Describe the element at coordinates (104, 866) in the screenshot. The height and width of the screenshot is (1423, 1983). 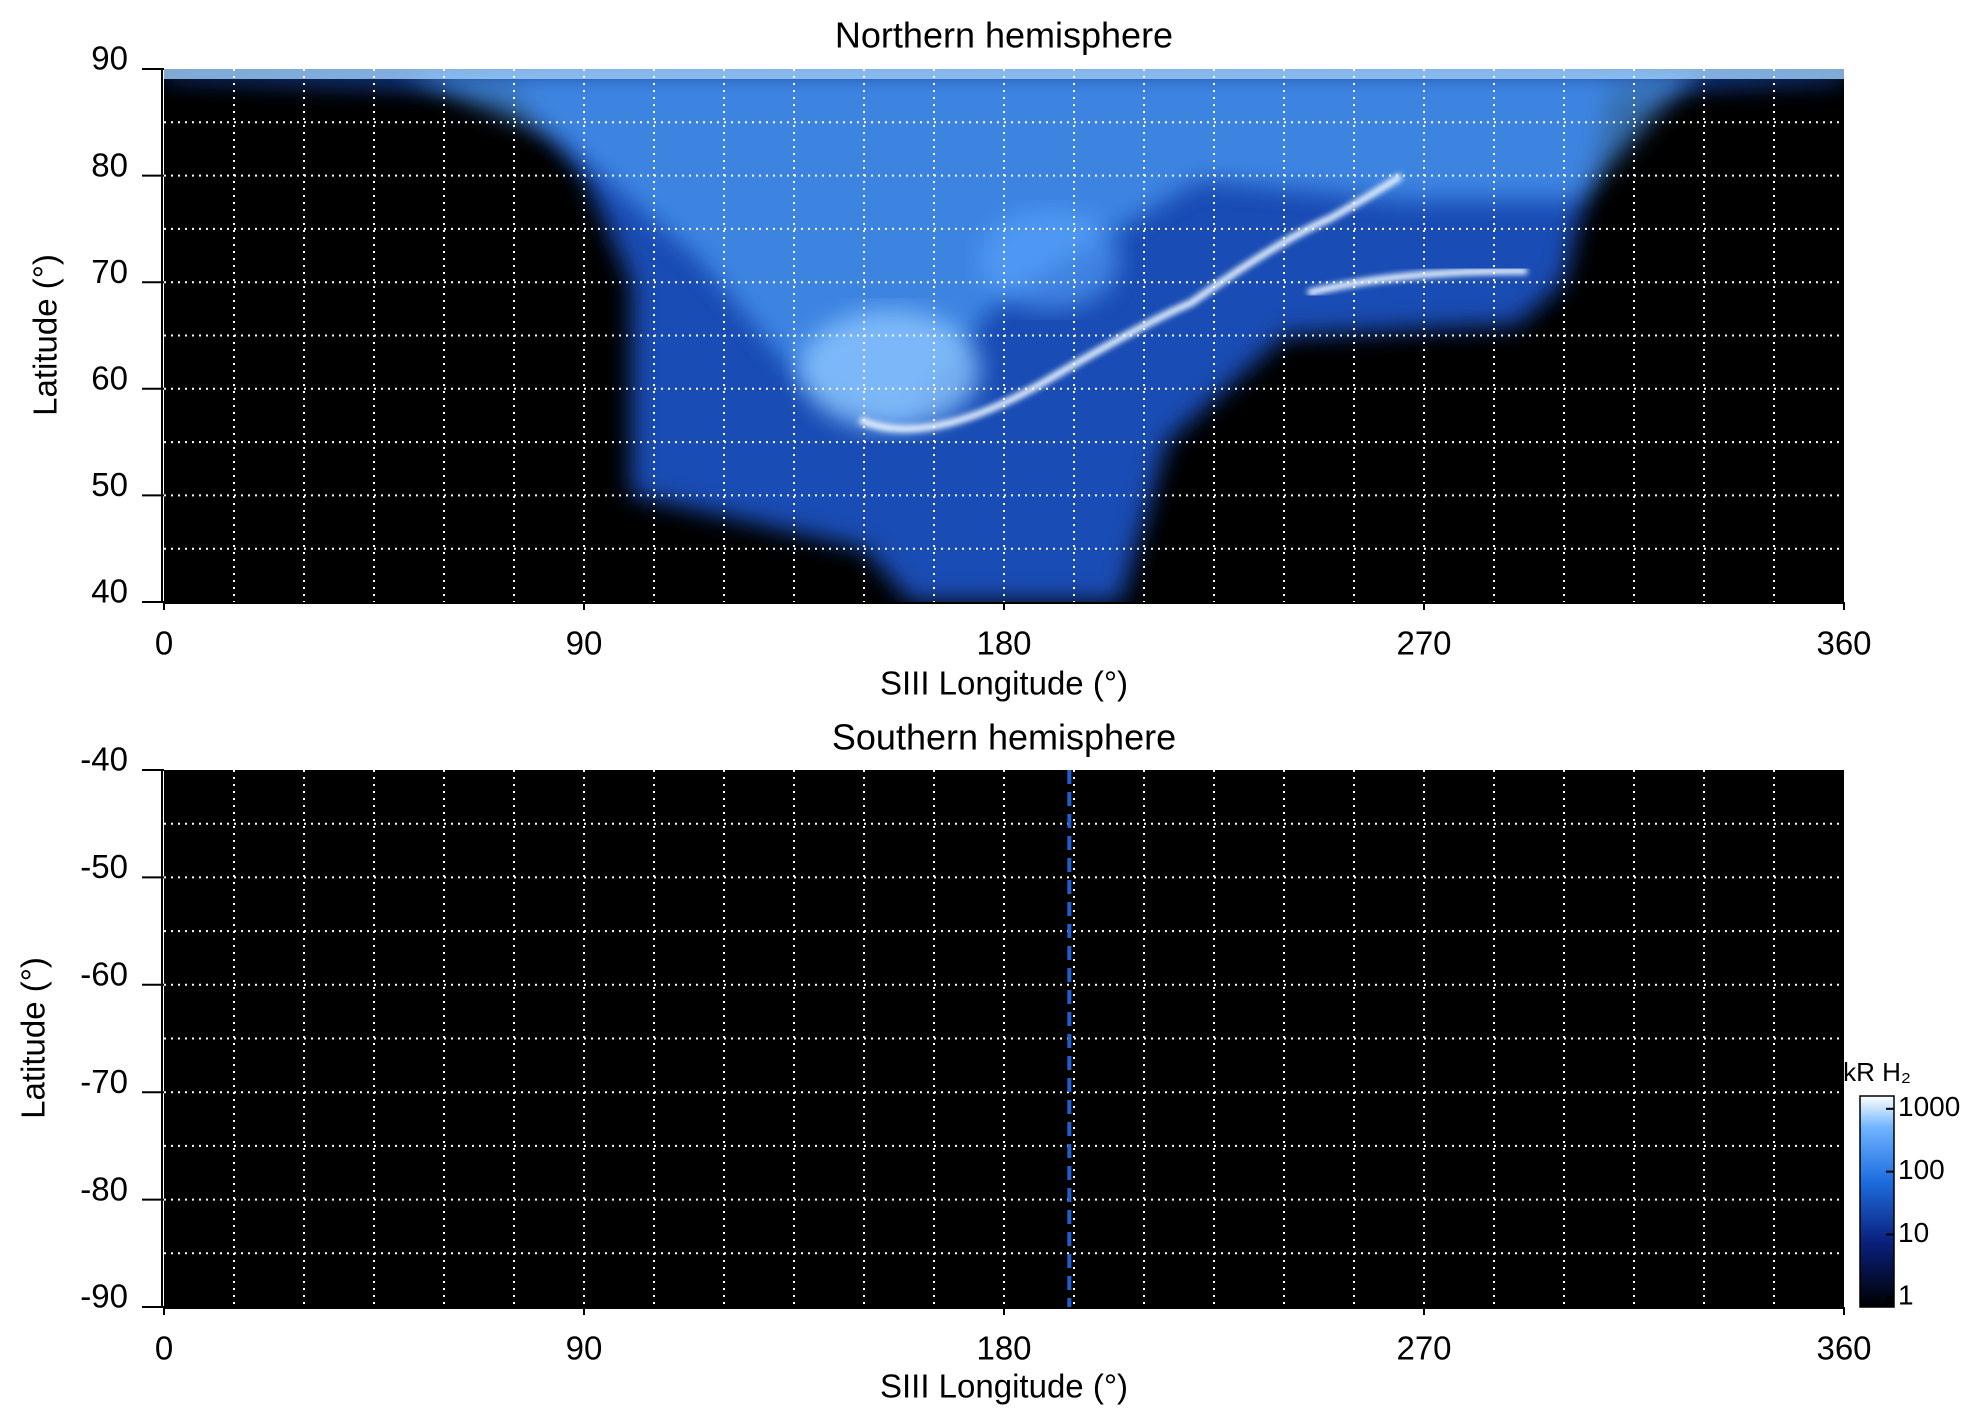
I see `y-tick-label: -50` at that location.